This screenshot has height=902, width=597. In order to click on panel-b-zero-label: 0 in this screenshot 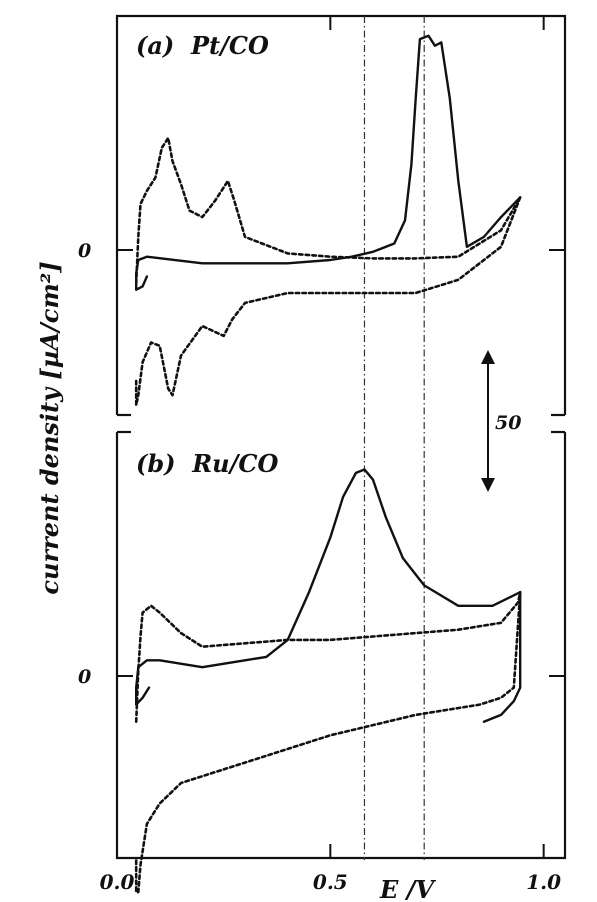, I will do `click(84, 677)`.